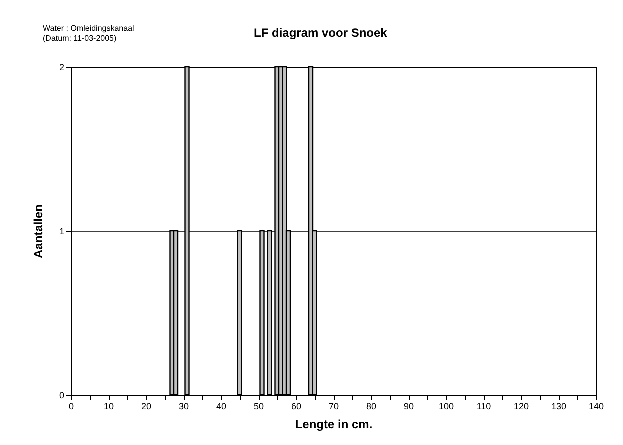 The height and width of the screenshot is (445, 623). I want to click on x-tick-label: 100, so click(446, 407).